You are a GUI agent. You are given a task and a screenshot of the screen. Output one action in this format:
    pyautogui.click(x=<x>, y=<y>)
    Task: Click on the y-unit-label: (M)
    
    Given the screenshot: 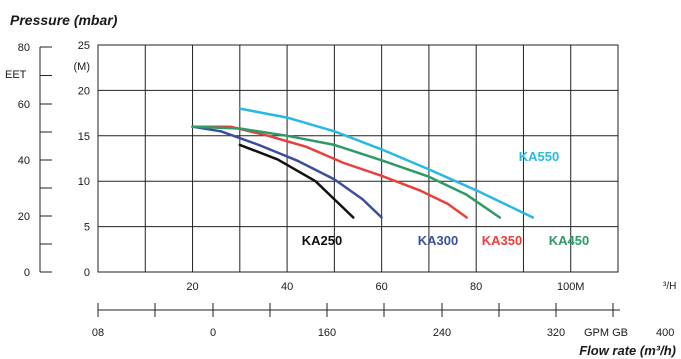 What is the action you would take?
    pyautogui.click(x=82, y=67)
    